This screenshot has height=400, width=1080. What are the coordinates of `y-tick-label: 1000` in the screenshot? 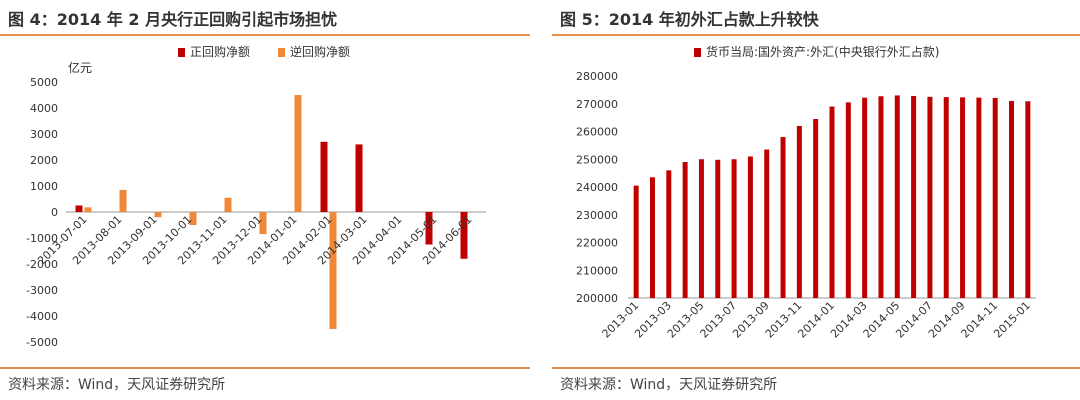 It's located at (44, 186).